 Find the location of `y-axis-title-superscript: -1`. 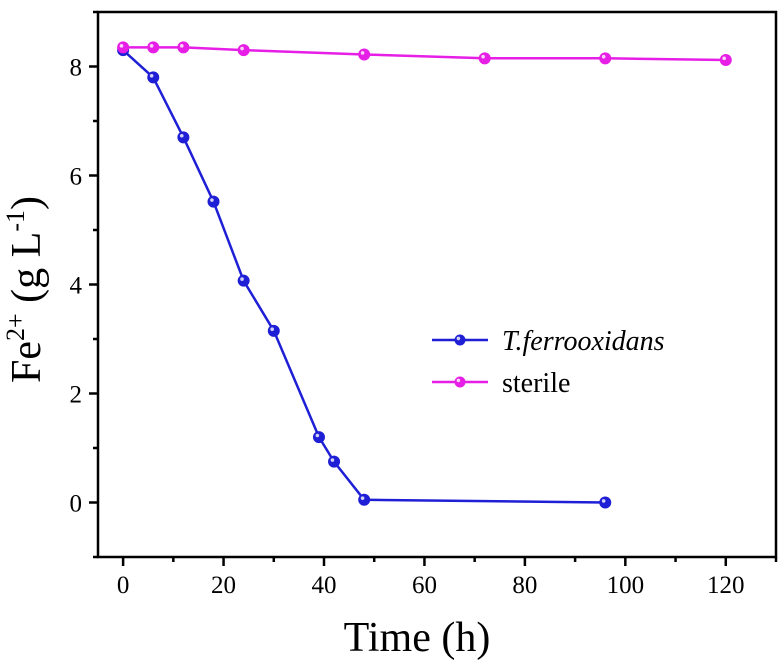

y-axis-title-superscript: -1 is located at coordinates (15, 221).